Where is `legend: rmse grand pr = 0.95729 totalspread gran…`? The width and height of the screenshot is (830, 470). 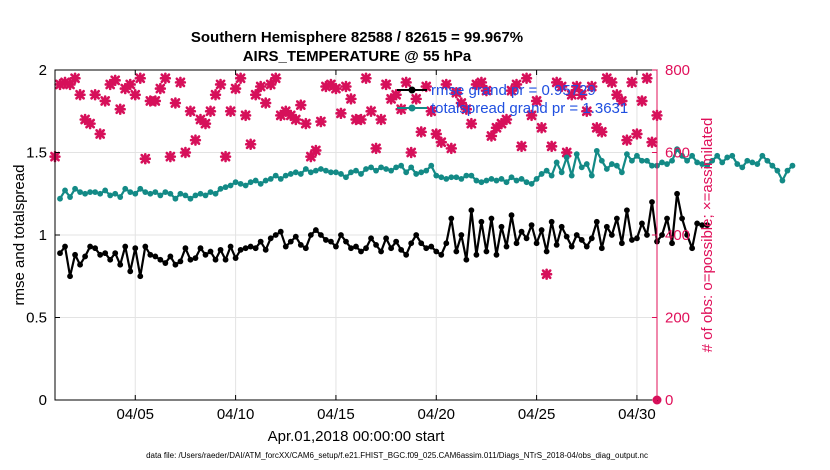 legend: rmse grand pr = 0.95729 totalspread gran… is located at coordinates (512, 99).